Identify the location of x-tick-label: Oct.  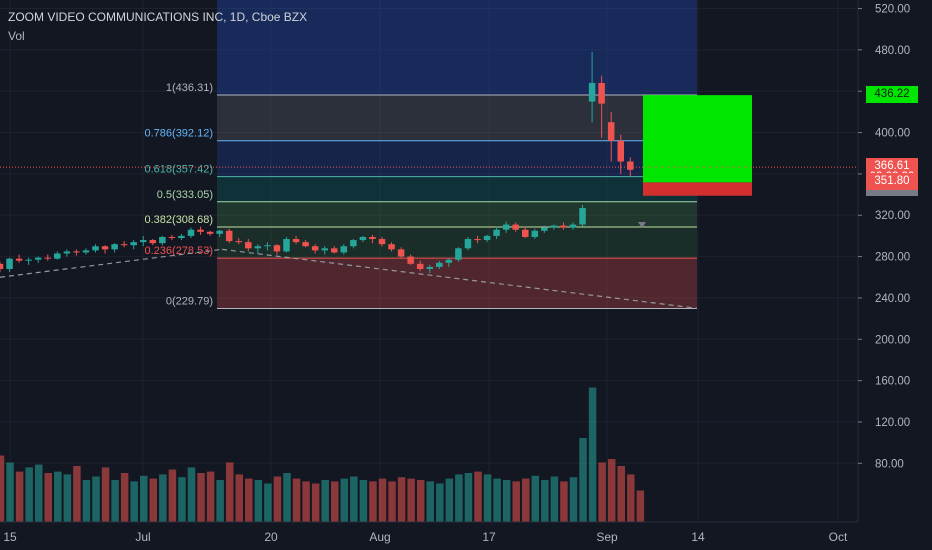
(838, 537).